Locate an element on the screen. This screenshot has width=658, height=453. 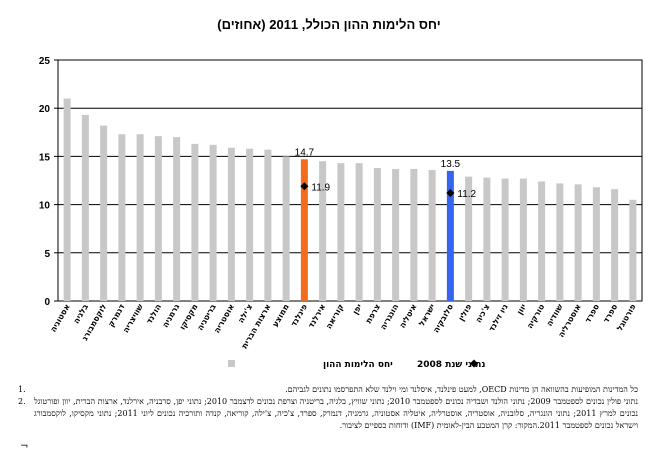
legend: יחס הלימות ההון נתוני שנת 2008 is located at coordinates (356, 364).